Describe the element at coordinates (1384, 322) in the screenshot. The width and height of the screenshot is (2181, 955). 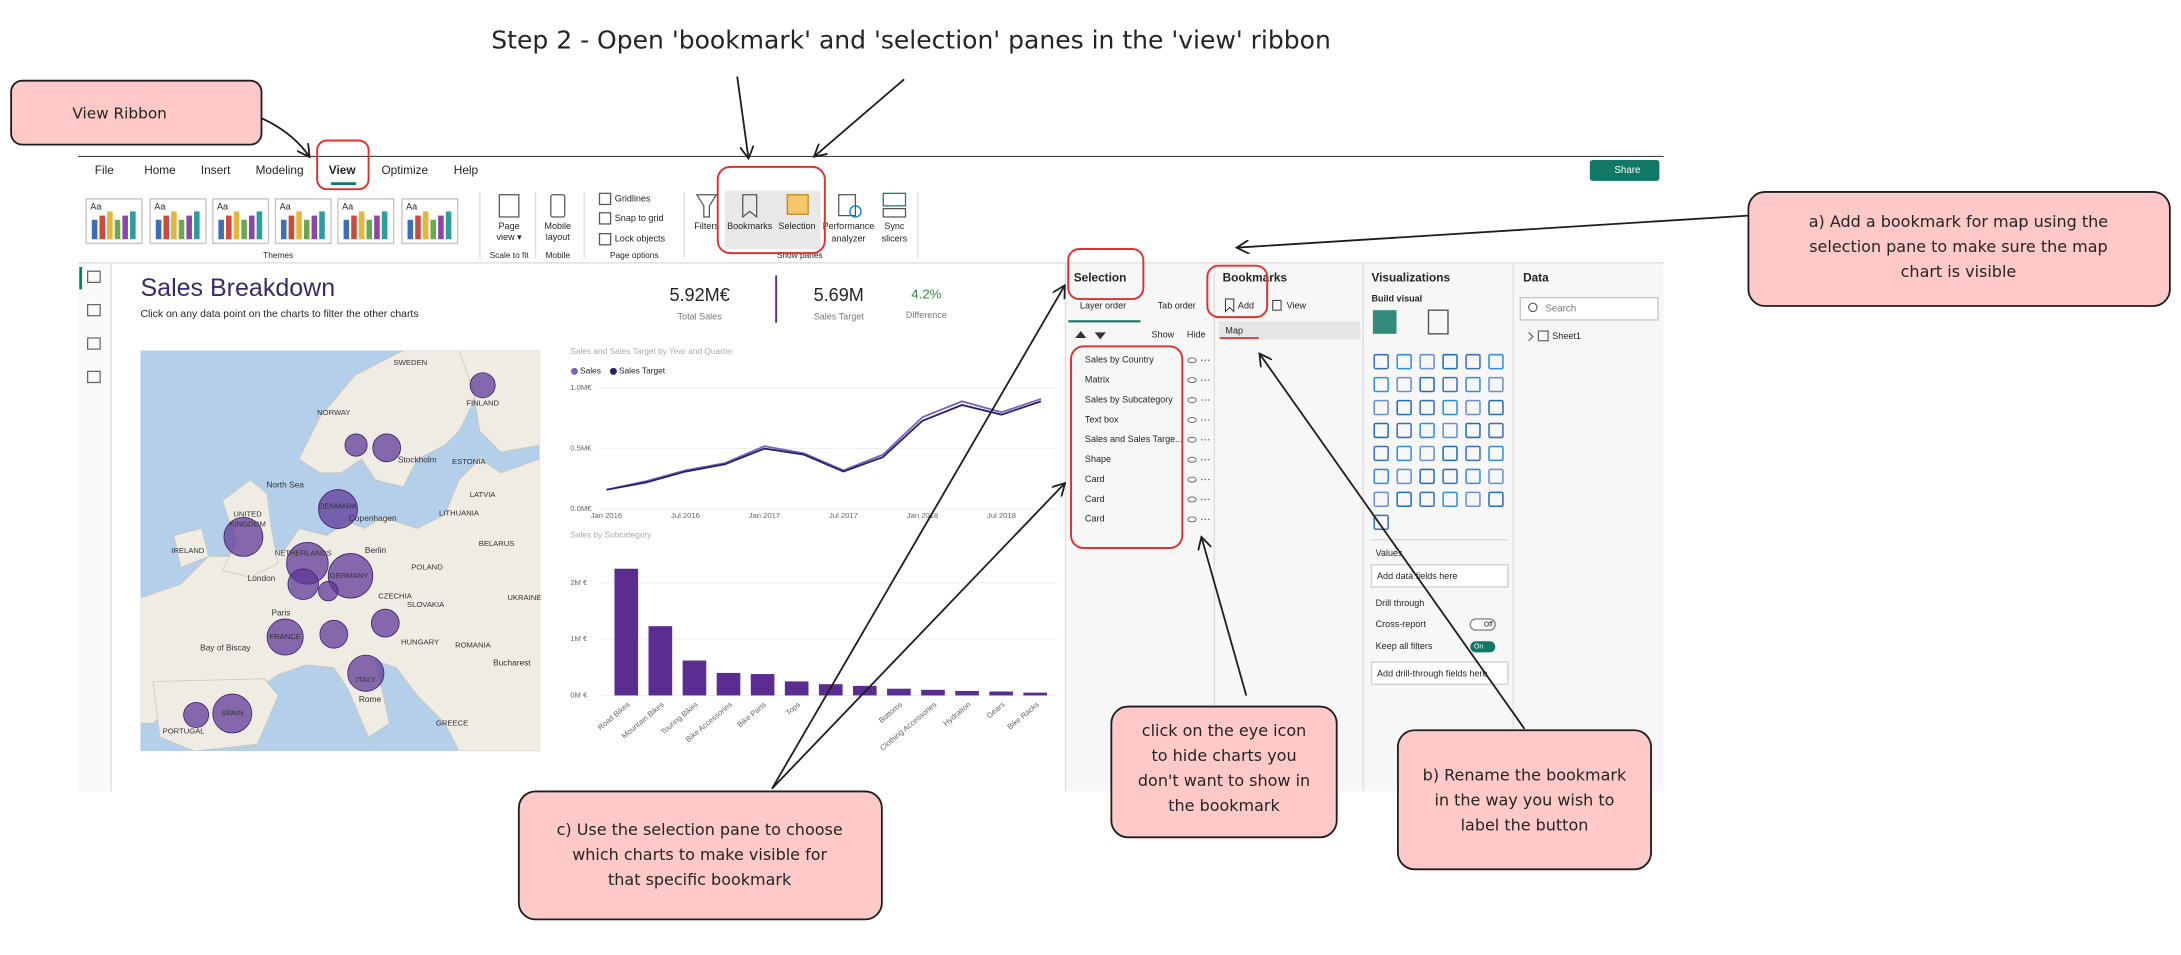
I see `build-visual-icon` at that location.